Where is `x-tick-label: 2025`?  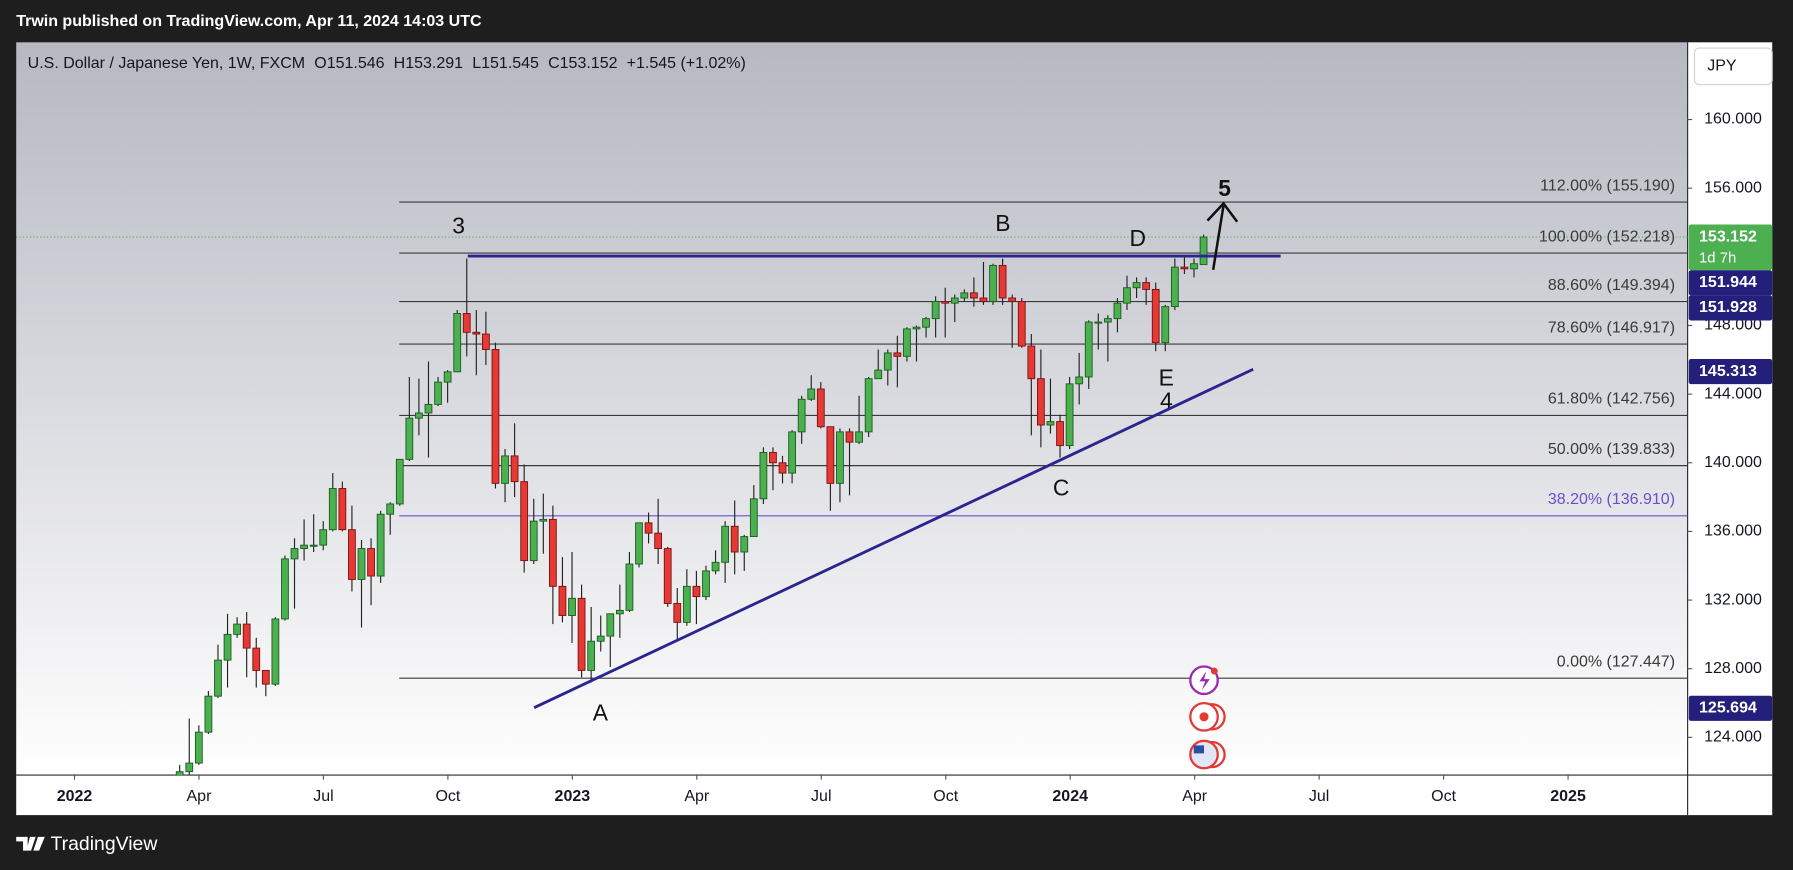 x-tick-label: 2025 is located at coordinates (1568, 796).